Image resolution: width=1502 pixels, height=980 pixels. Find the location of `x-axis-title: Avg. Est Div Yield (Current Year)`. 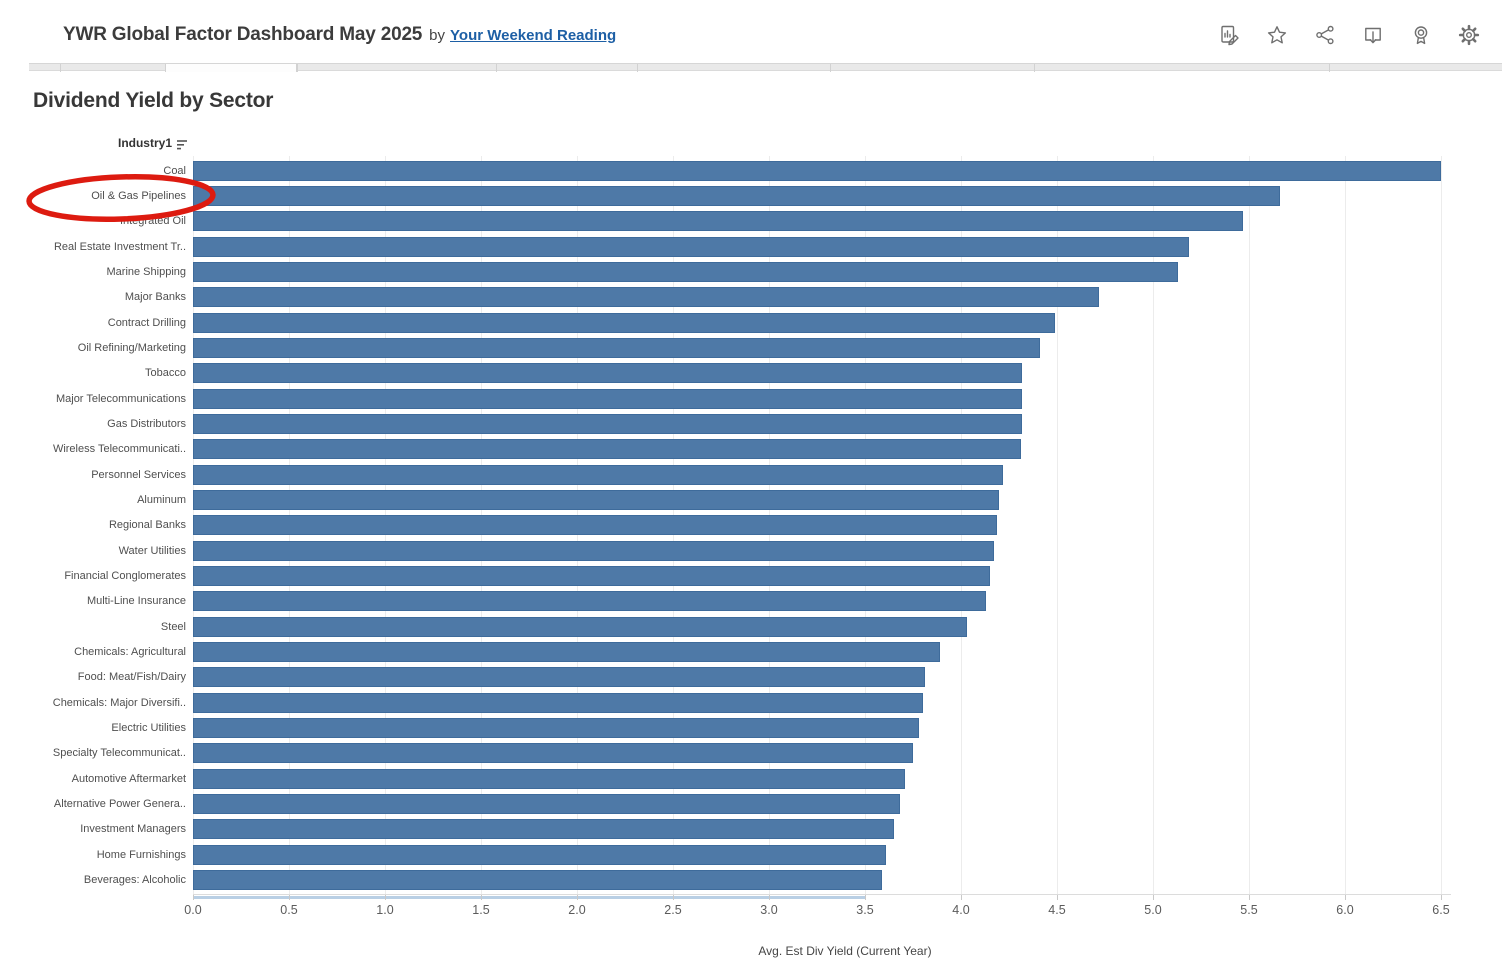

x-axis-title: Avg. Est Div Yield (Current Year) is located at coordinates (845, 951).